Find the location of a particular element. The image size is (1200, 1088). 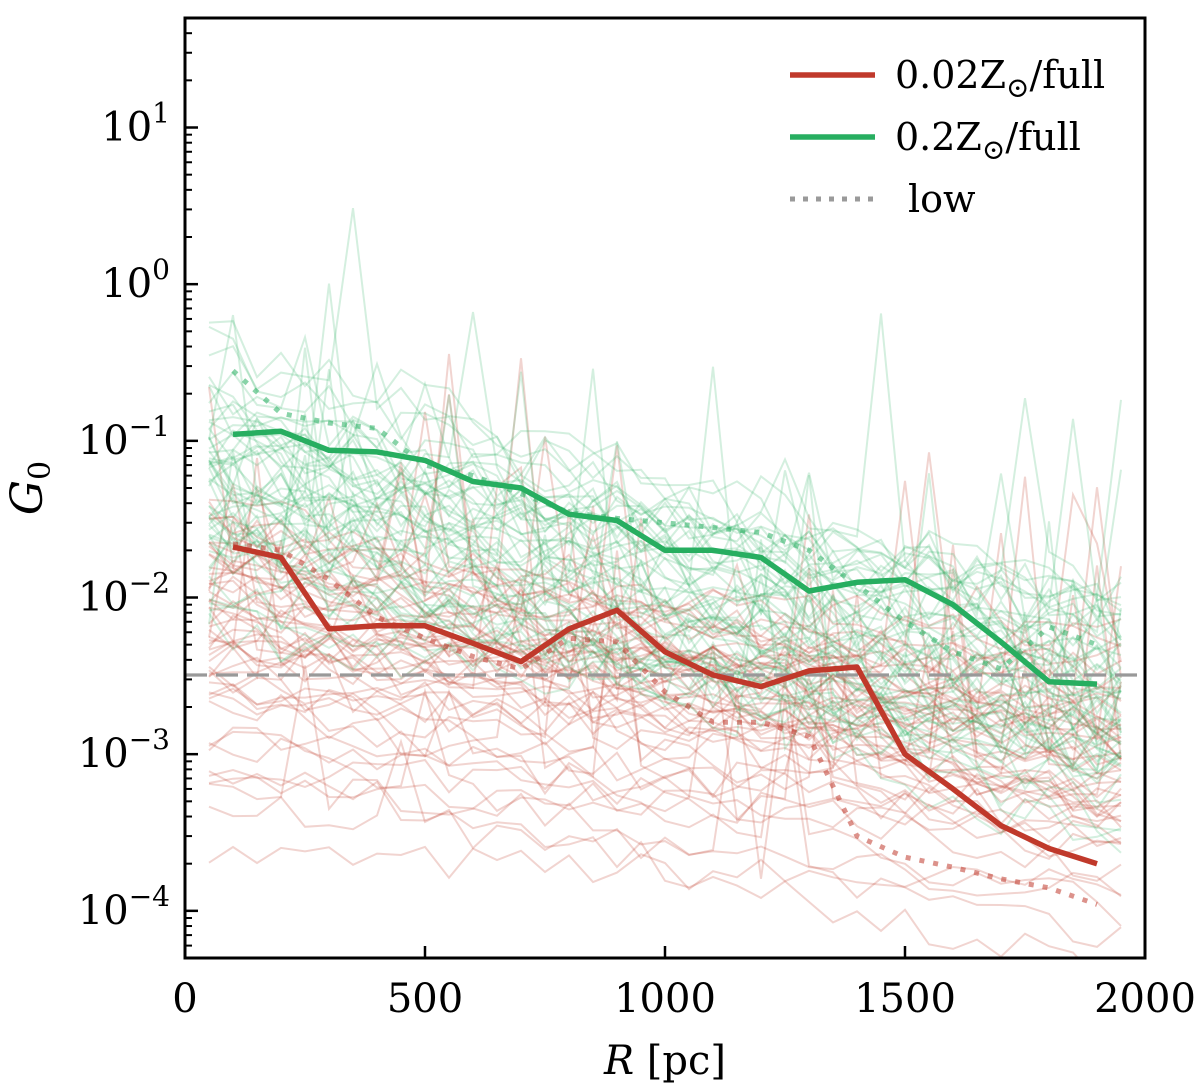

y-tick-label: 10⁻³ is located at coordinates (124, 750).